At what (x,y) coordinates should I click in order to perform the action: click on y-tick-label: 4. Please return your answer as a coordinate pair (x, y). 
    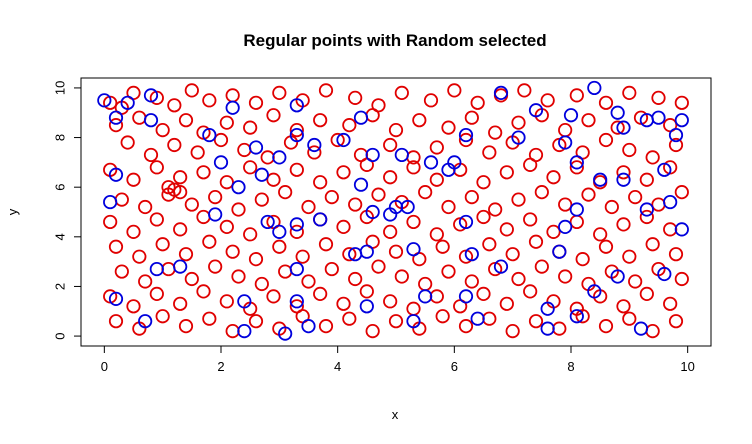
    Looking at the image, I should click on (59, 236).